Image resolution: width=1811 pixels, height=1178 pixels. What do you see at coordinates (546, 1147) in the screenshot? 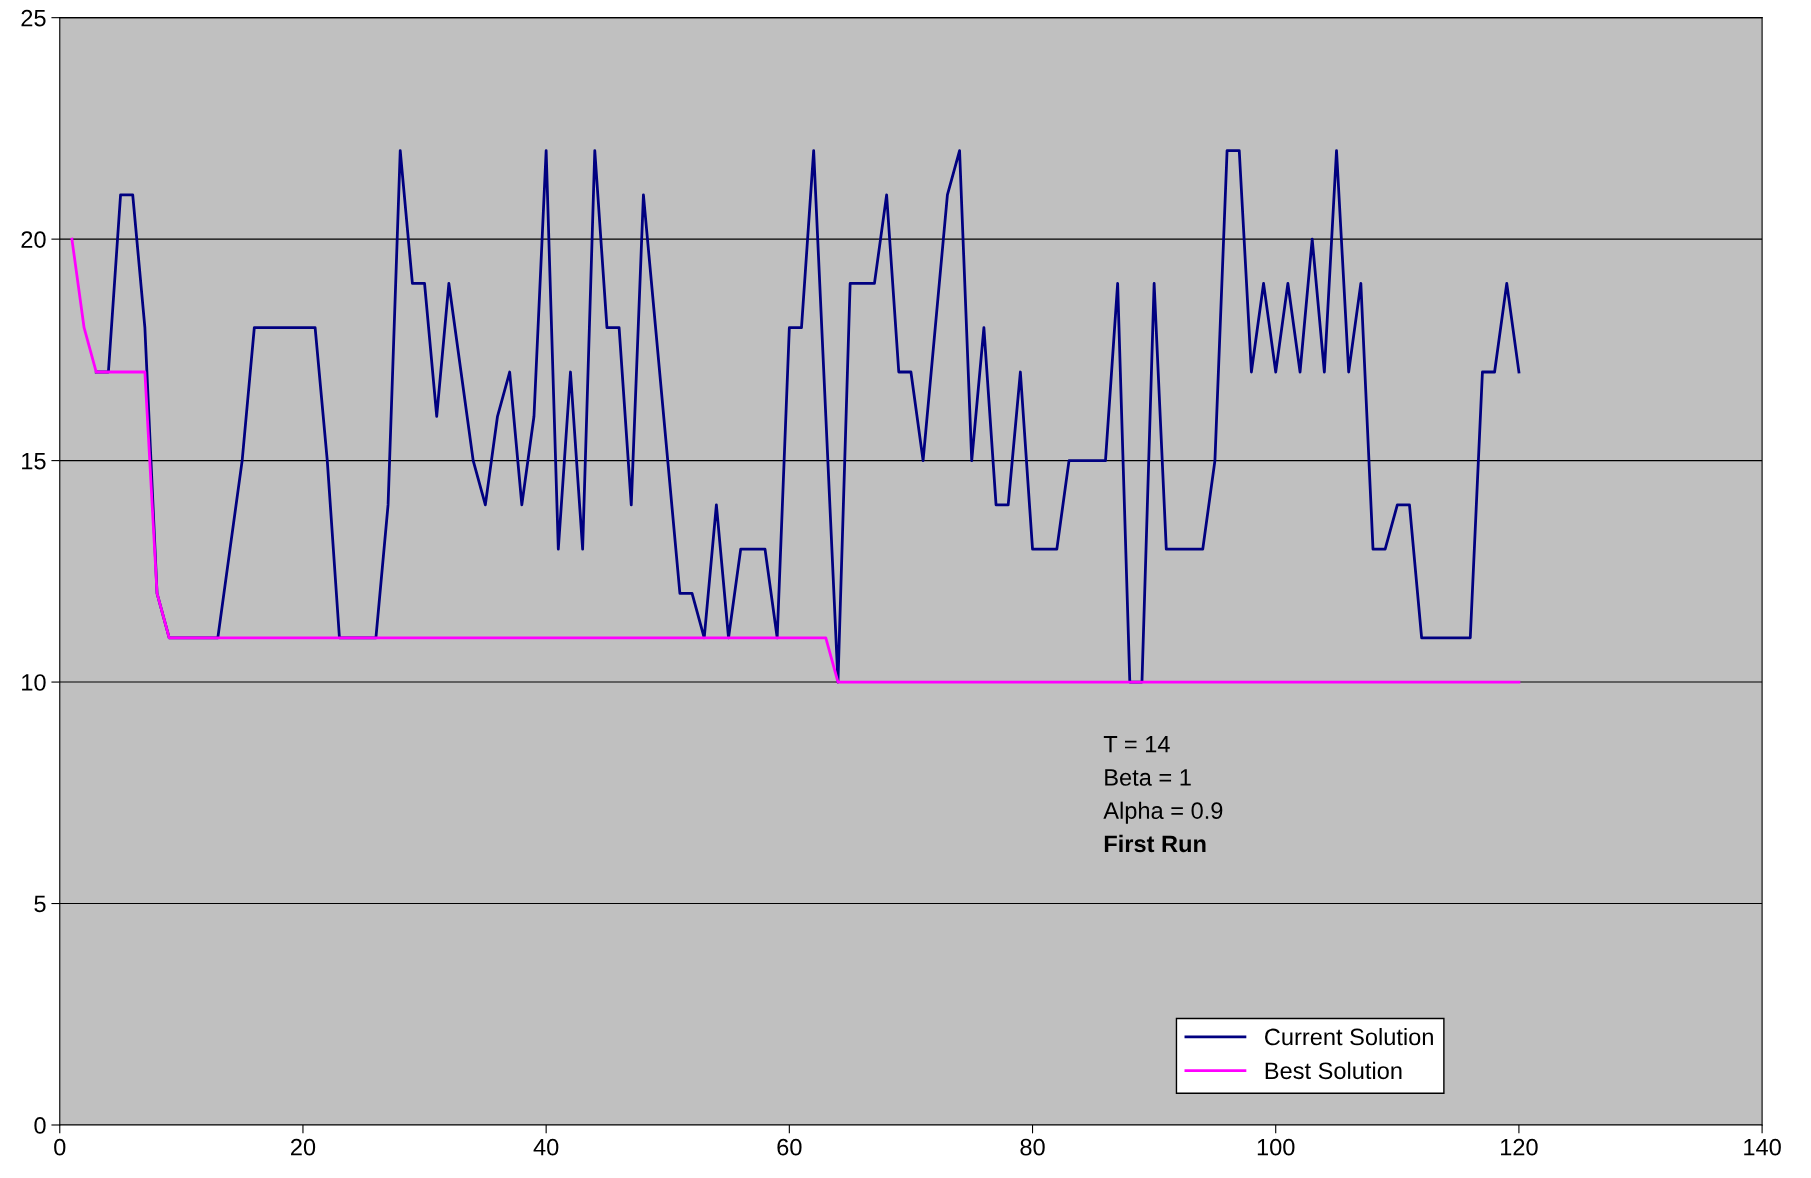
I see `x-tick-label: 40` at bounding box center [546, 1147].